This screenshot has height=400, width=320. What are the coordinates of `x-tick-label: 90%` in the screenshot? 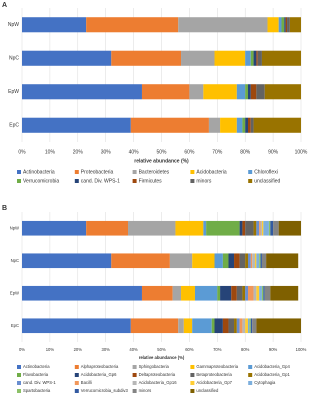 It's located at (273, 152).